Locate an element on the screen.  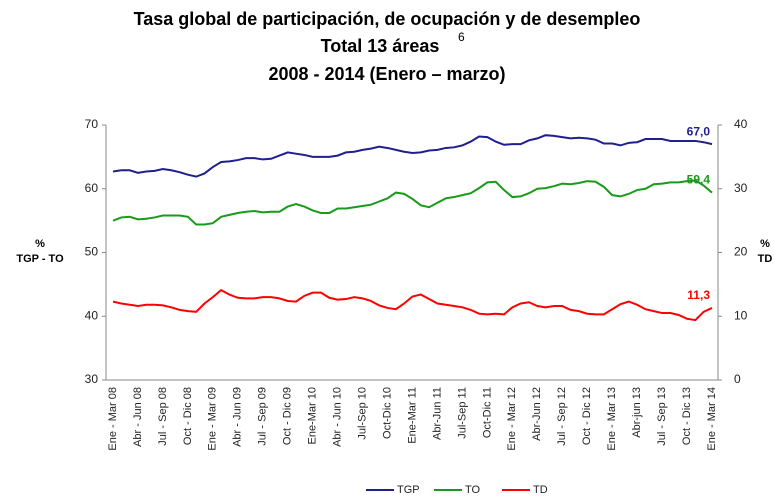
y-tick-label: 30 is located at coordinates (92, 379).